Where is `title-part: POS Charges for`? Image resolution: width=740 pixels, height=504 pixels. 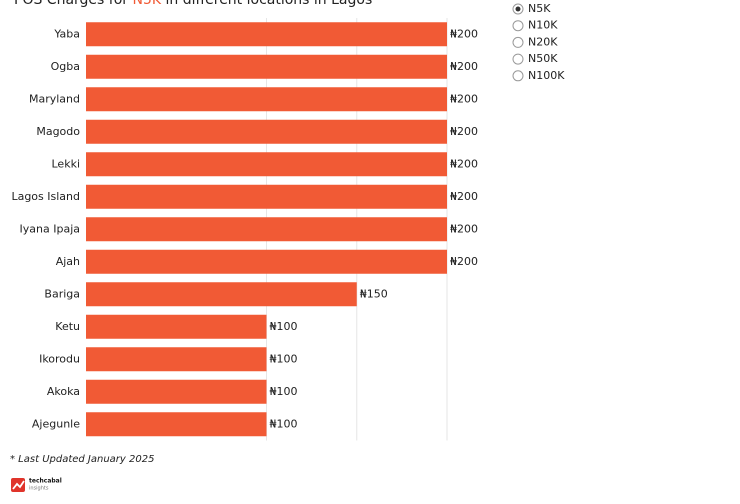
title-part: POS Charges for is located at coordinates (73, 4).